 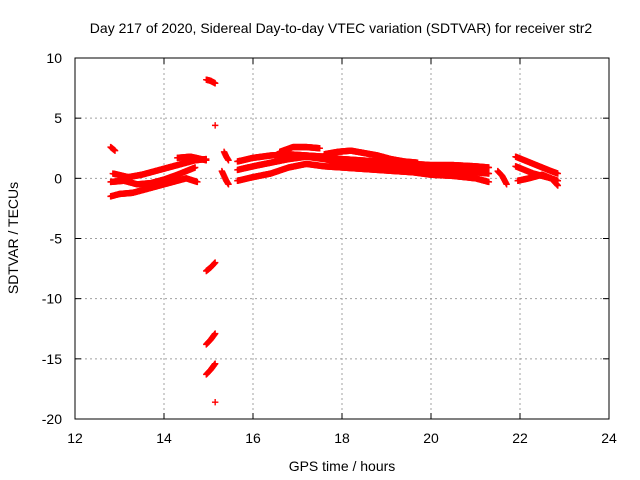 I want to click on x-tick-label: 12, so click(x=75, y=438).